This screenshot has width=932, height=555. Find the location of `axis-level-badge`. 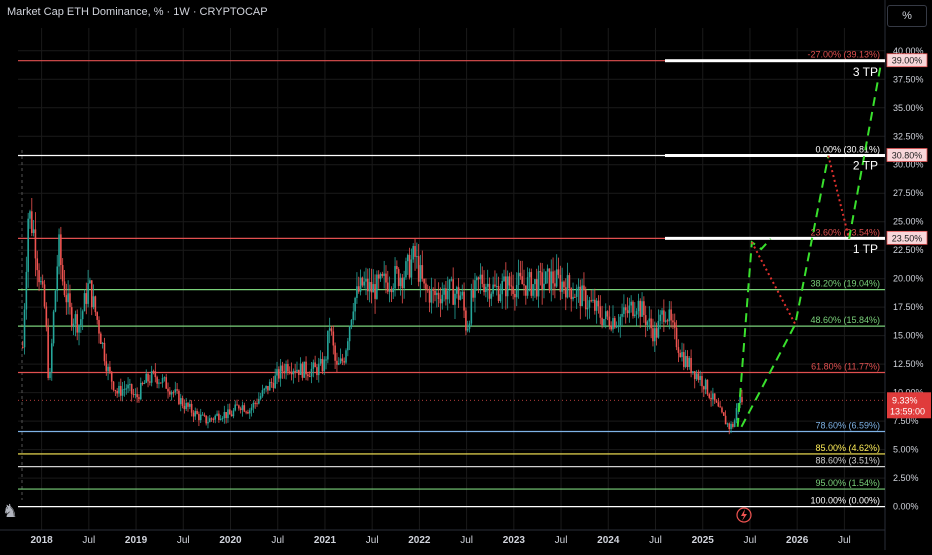

axis-level-badge is located at coordinates (907, 60).